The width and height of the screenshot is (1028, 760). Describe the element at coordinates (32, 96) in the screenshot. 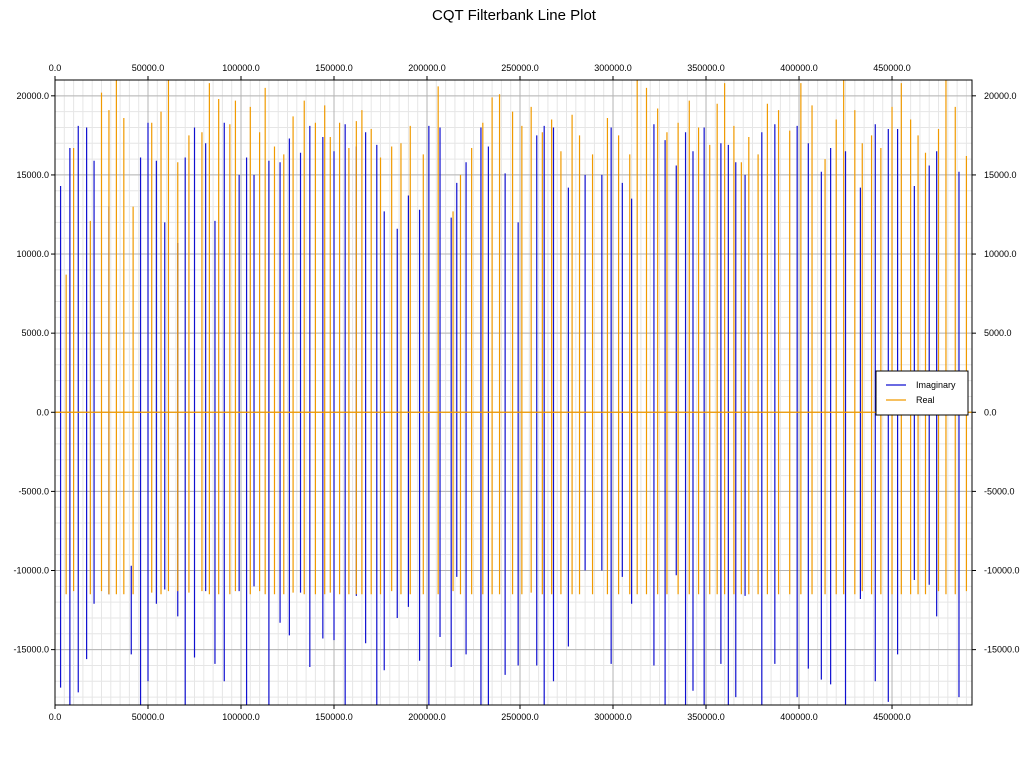

I see `y-tick-label-left: 20000.0` at that location.